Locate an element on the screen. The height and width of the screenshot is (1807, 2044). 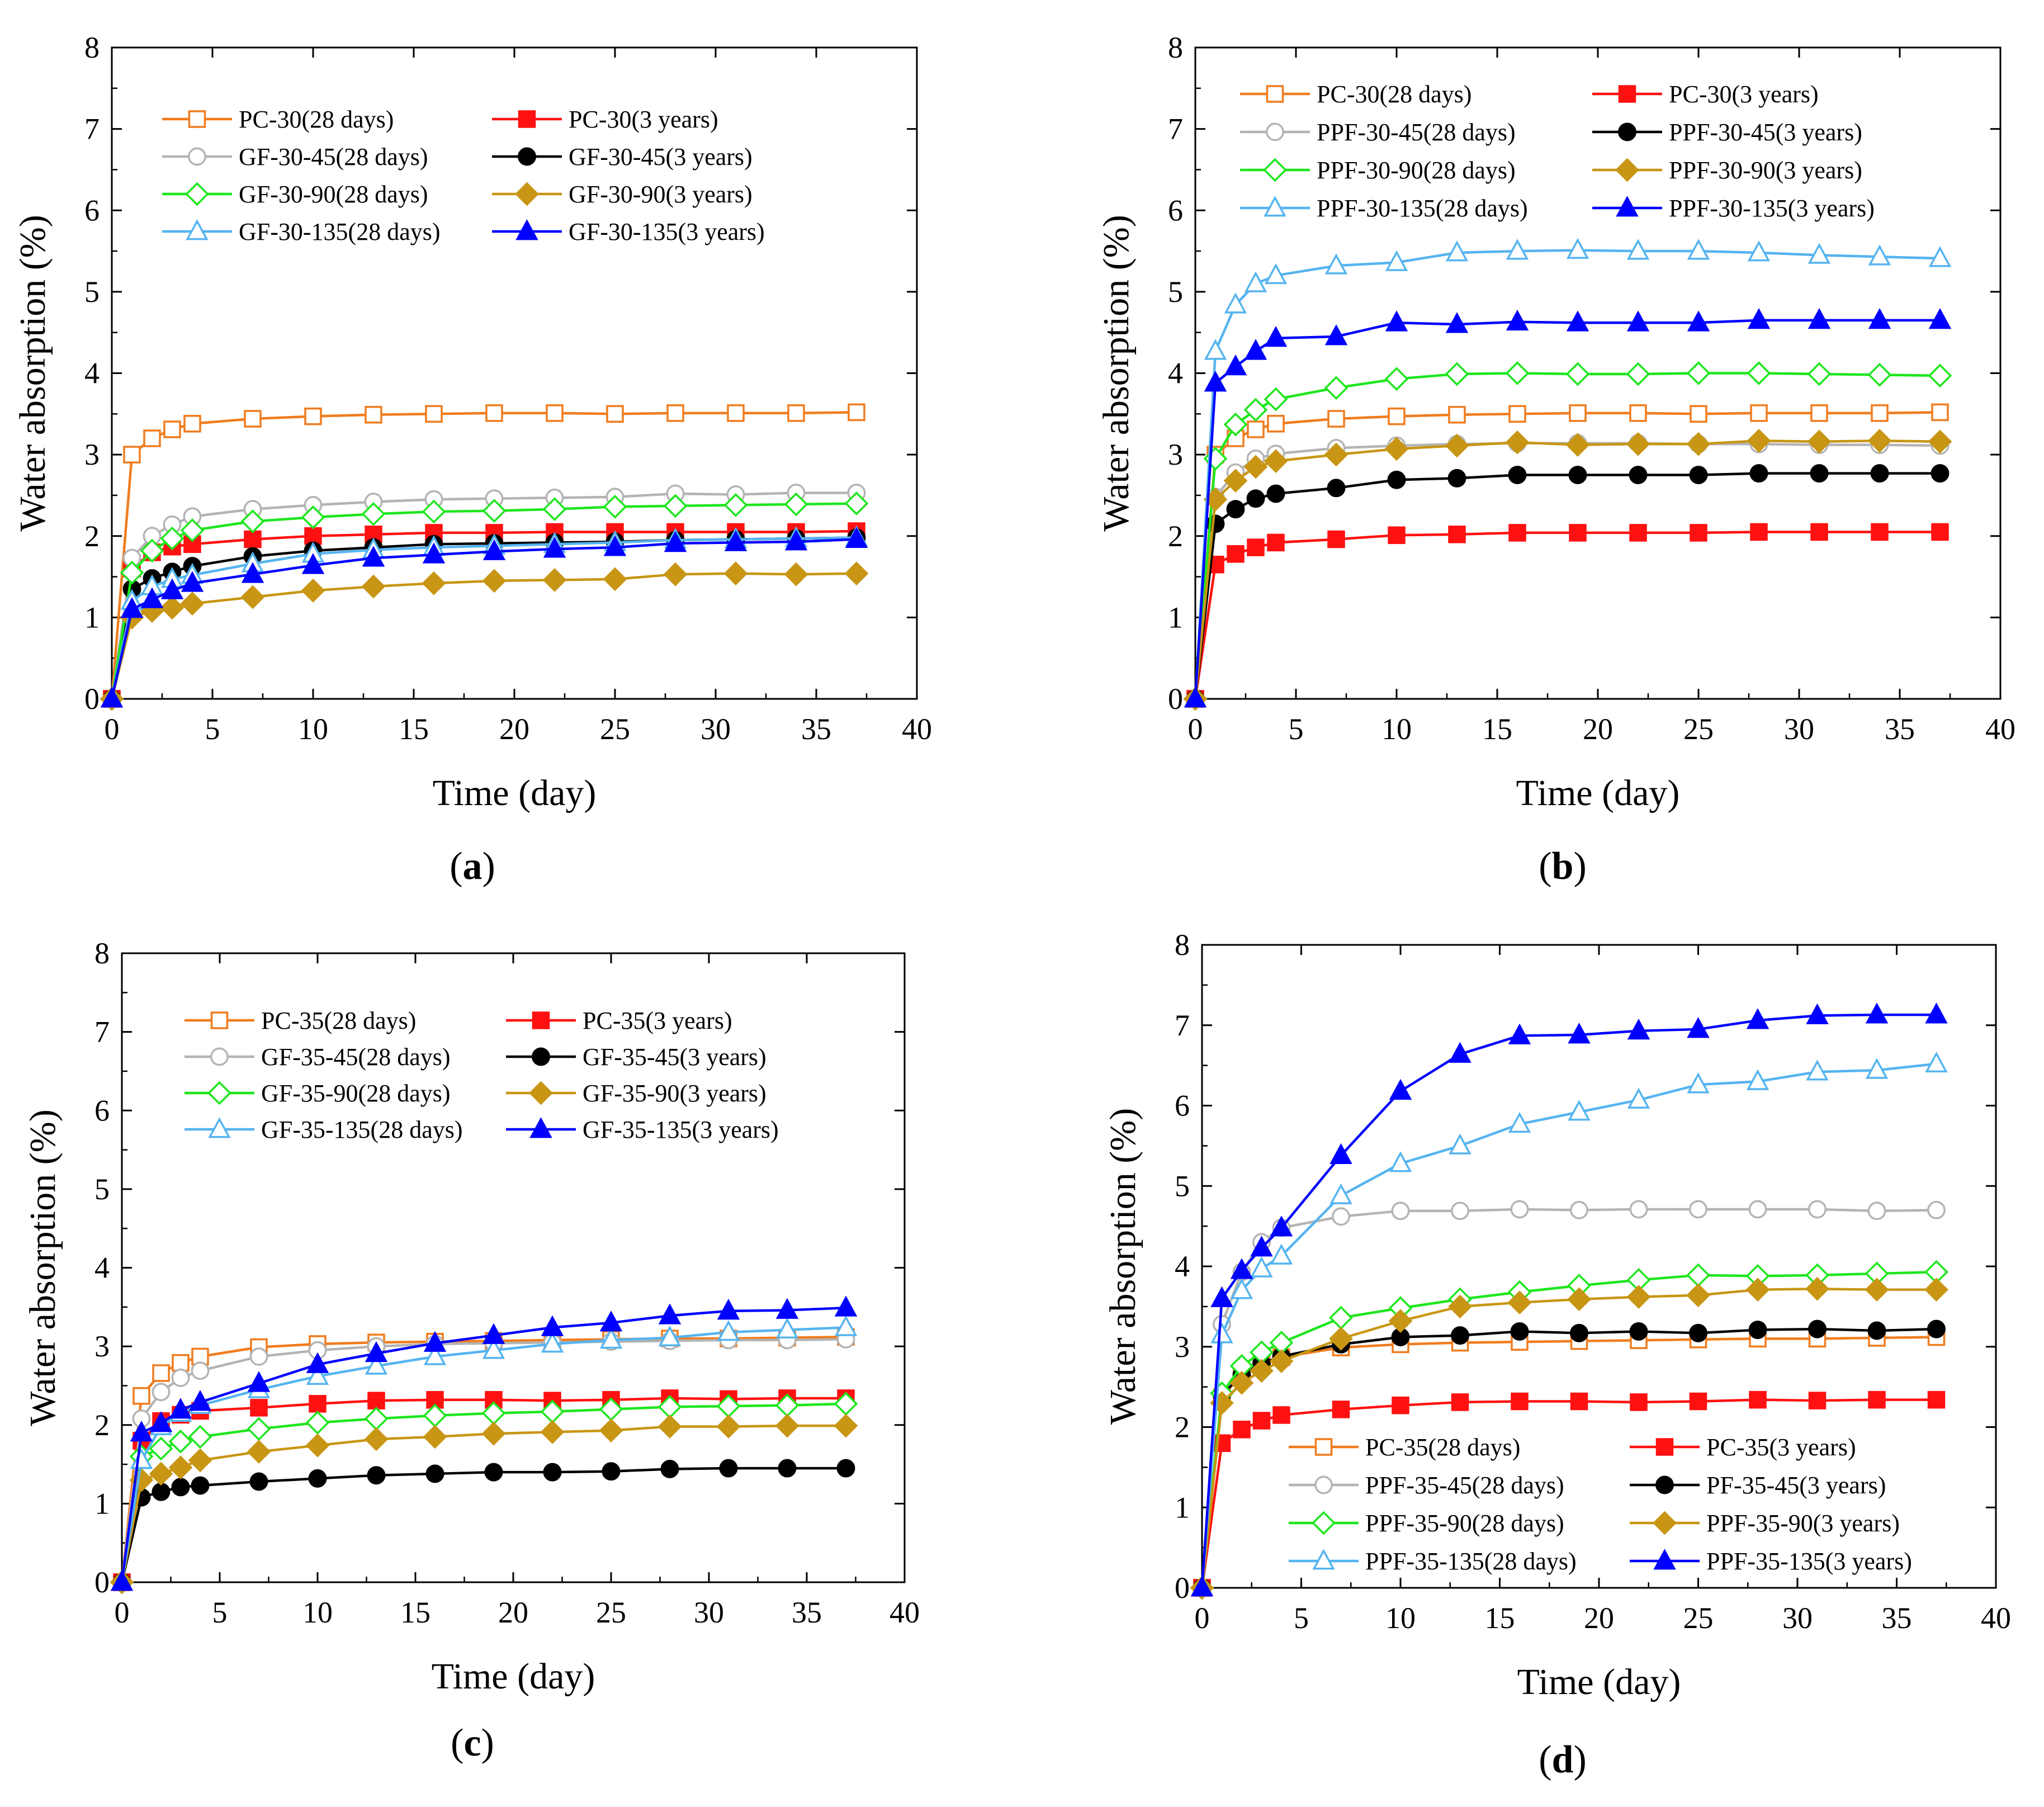
legend-item: PC-30(28 days) is located at coordinates (1356, 94).